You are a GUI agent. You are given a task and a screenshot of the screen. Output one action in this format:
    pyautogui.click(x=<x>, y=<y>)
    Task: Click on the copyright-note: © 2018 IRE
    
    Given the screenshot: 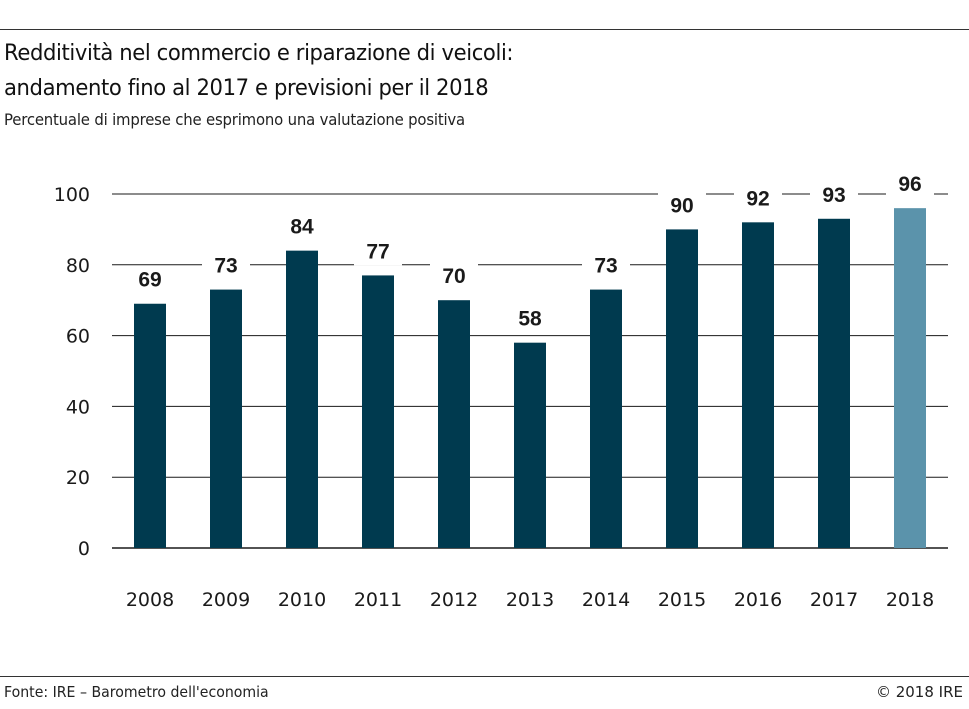 What is the action you would take?
    pyautogui.click(x=919, y=692)
    